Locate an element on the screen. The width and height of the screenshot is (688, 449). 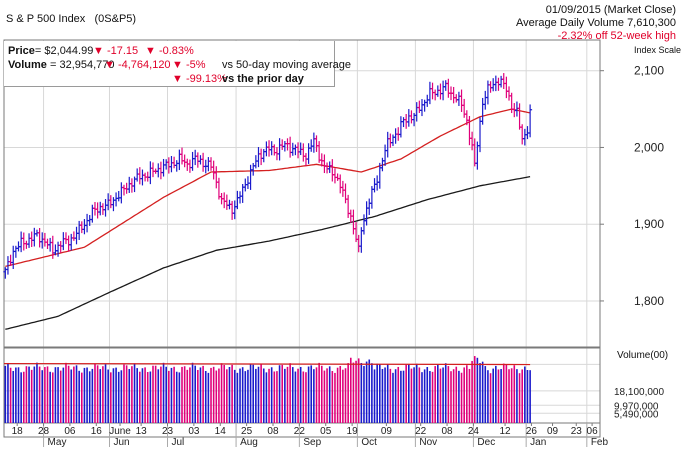
day-label: 09 is located at coordinates (553, 431).